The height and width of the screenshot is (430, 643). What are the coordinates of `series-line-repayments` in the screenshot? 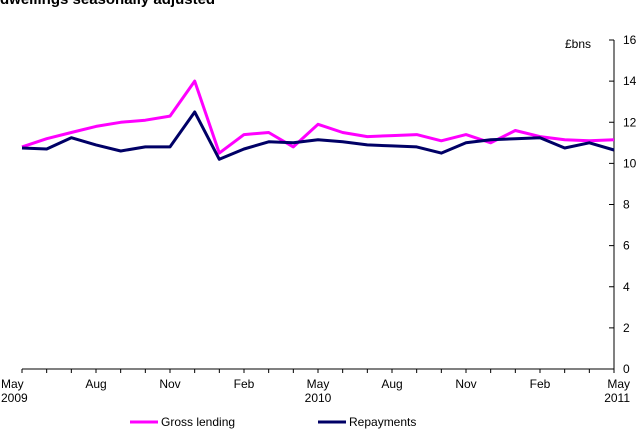 It's located at (318, 135).